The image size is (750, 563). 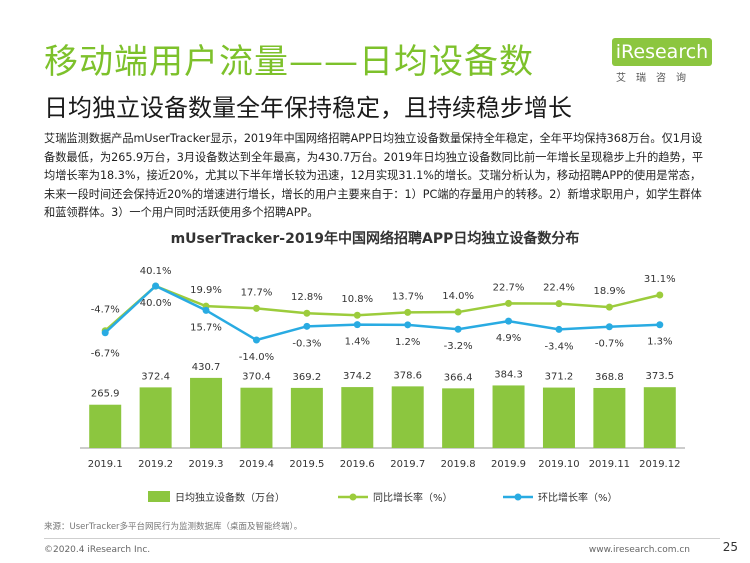 What do you see at coordinates (407, 464) in the screenshot?
I see `x-tick-label: 2019.7` at bounding box center [407, 464].